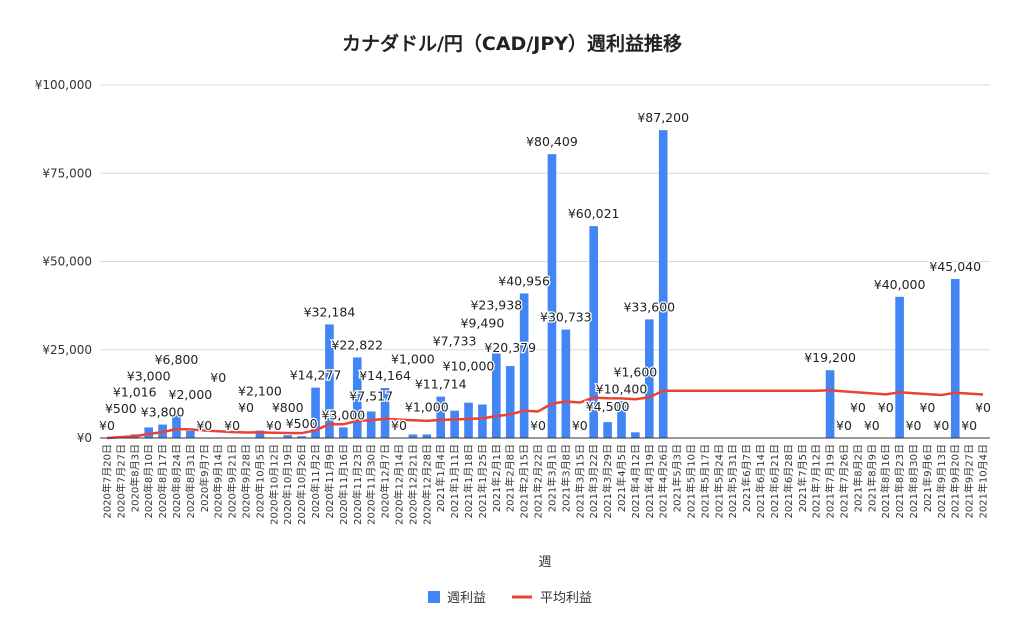 Image resolution: width=1024 pixels, height=638 pixels. I want to click on x-tick-label: 2021年6月21日, so click(774, 481).